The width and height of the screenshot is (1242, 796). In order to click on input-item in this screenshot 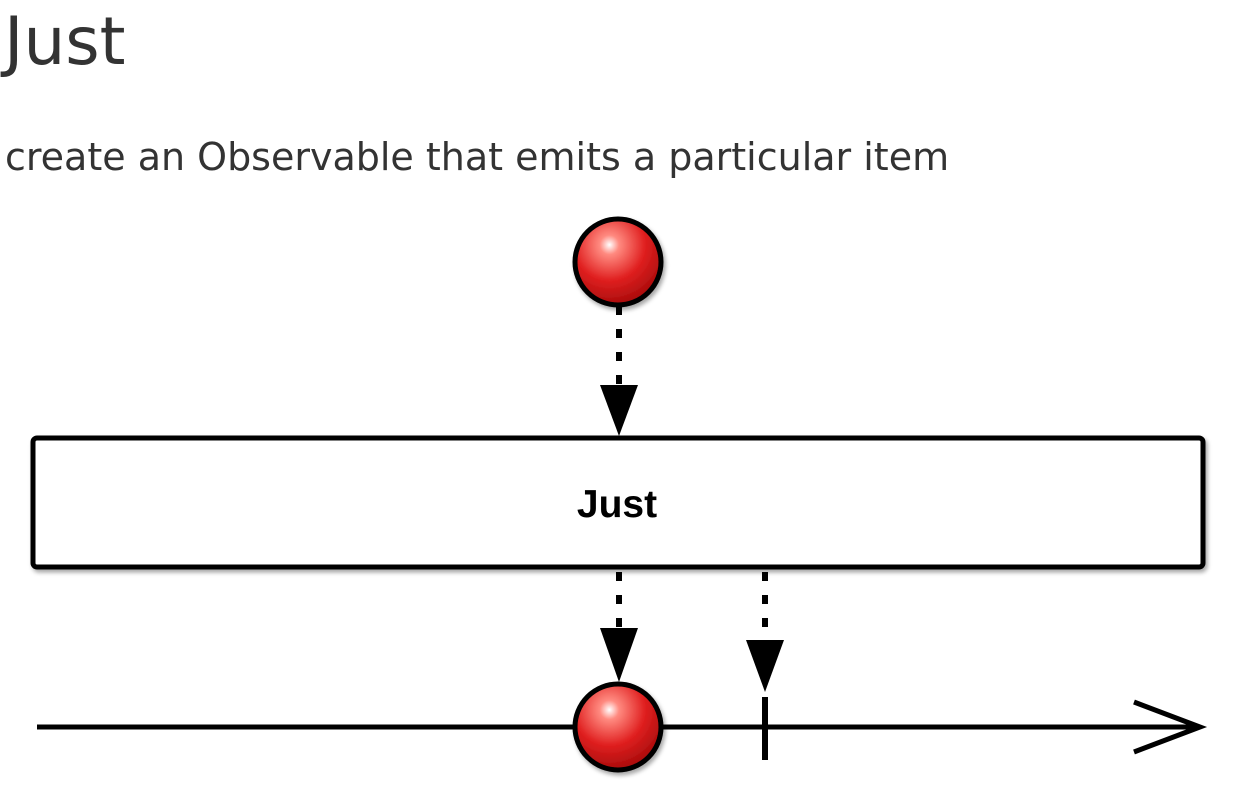, I will do `click(618, 262)`.